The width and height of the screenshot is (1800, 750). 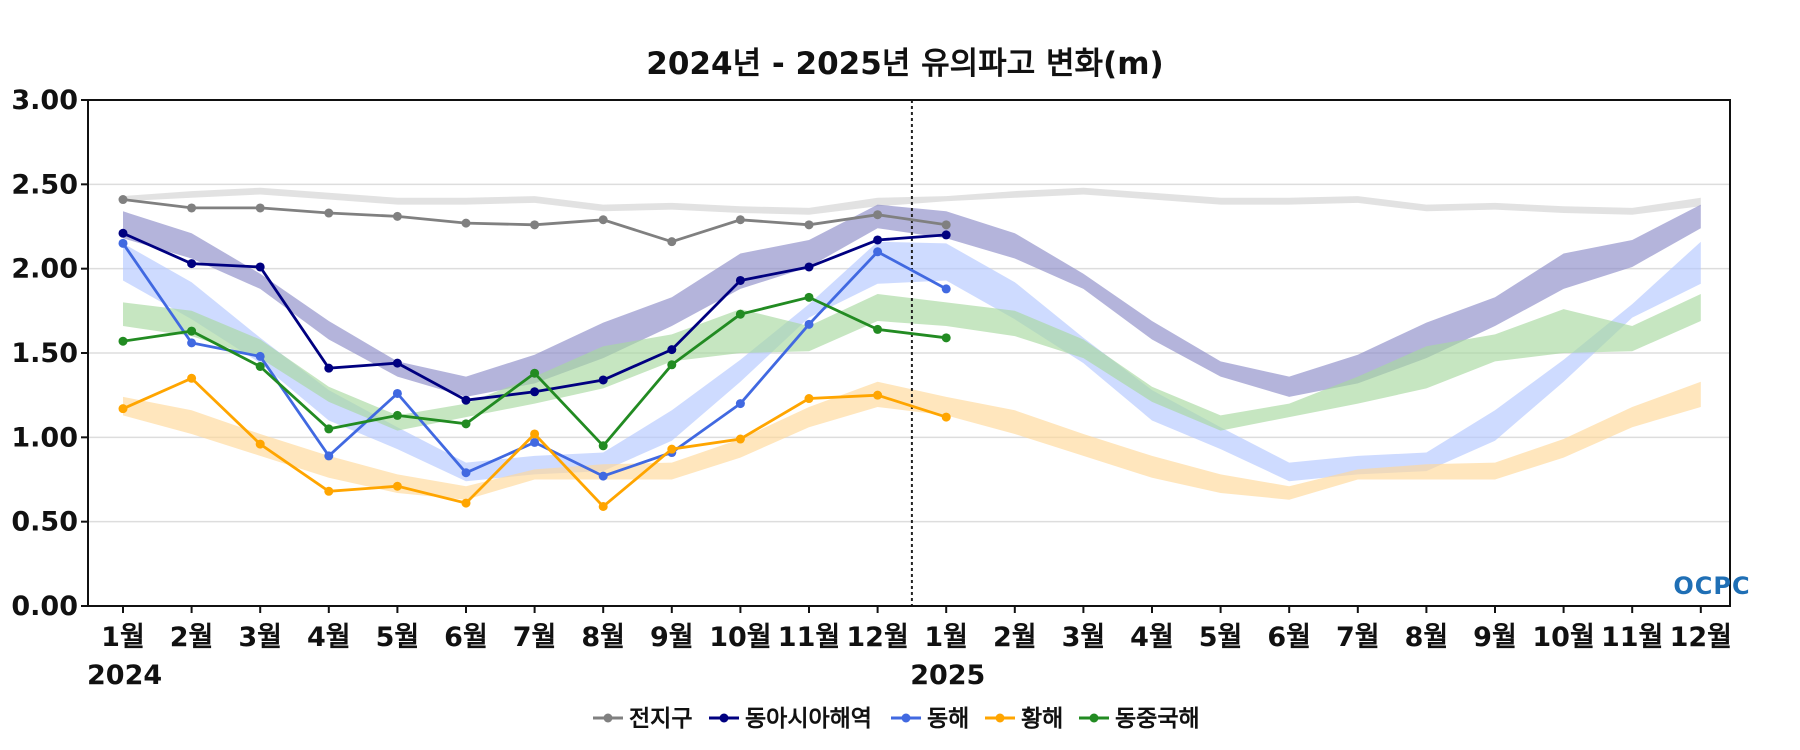 I want to click on legend-label: 황해, so click(x=1042, y=719).